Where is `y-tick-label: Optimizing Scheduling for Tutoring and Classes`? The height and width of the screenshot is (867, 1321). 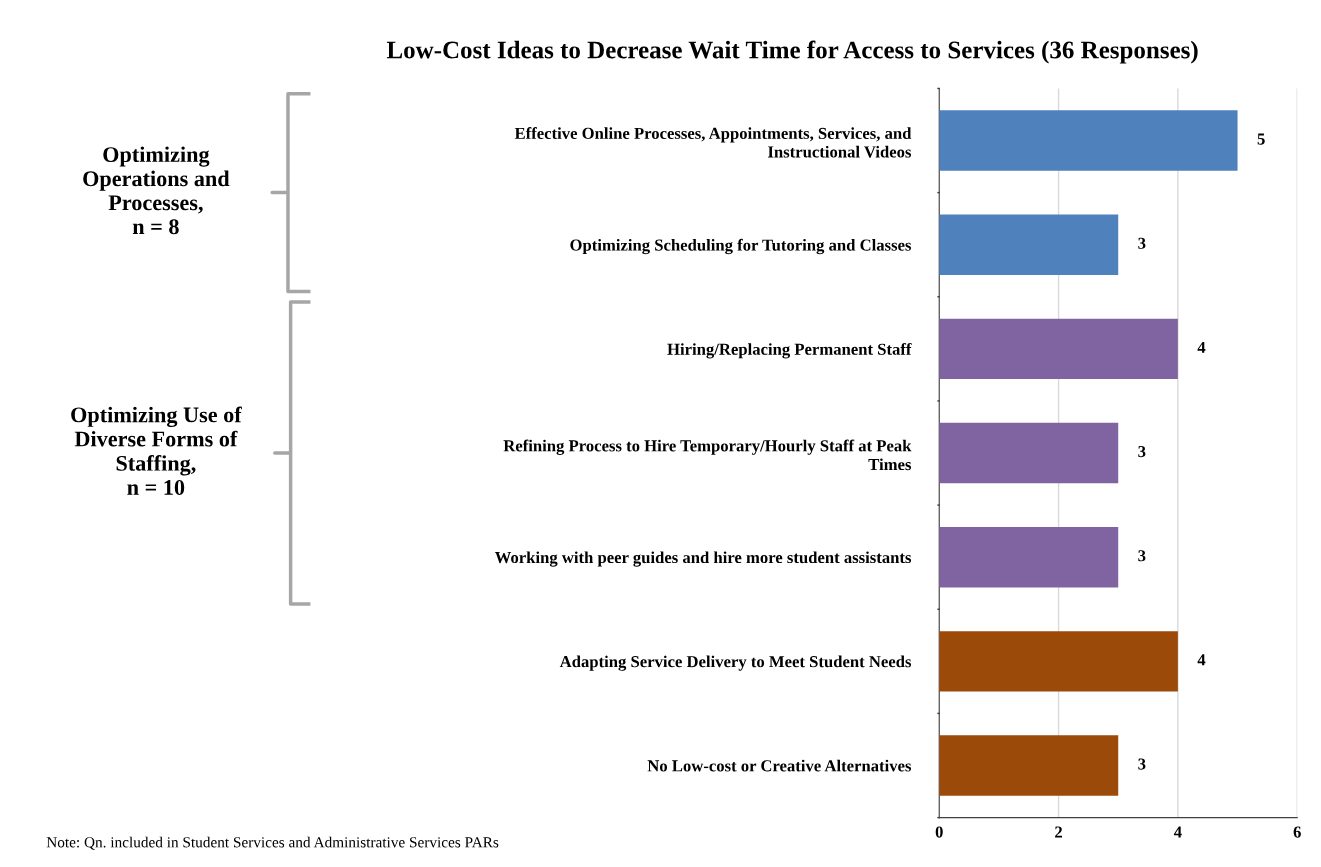
y-tick-label: Optimizing Scheduling for Tutoring and Classes is located at coordinates (741, 246).